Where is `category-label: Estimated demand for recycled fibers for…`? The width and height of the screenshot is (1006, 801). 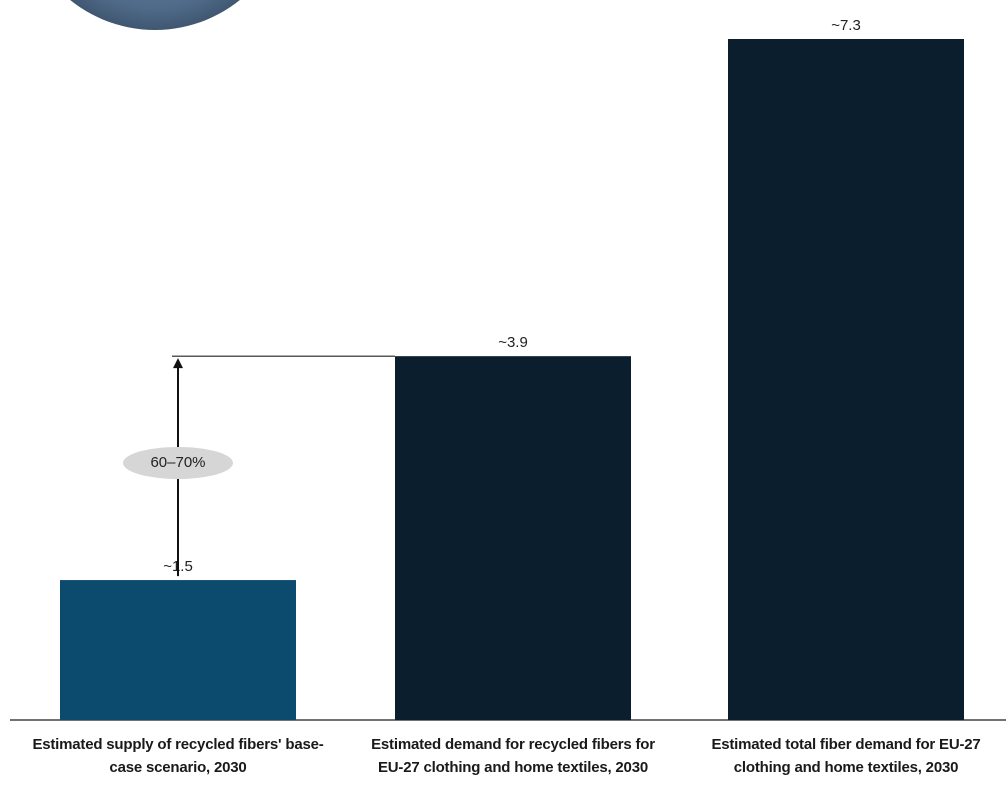 category-label: Estimated demand for recycled fibers for… is located at coordinates (513, 756).